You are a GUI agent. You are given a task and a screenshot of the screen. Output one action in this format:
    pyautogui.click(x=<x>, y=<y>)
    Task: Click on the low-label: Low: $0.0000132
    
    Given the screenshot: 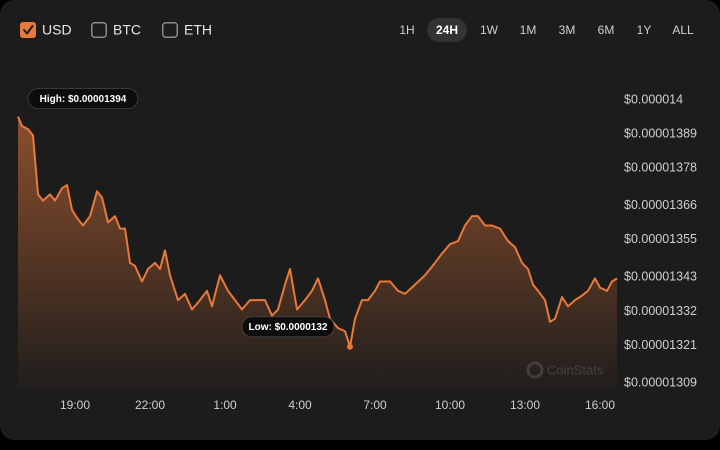 What is the action you would take?
    pyautogui.click(x=288, y=327)
    